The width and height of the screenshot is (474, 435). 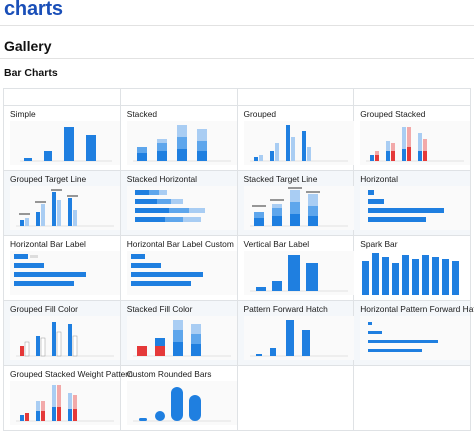 I want to click on gallery-link-stacked-horizontal: Stacked Horizontal, so click(x=162, y=179).